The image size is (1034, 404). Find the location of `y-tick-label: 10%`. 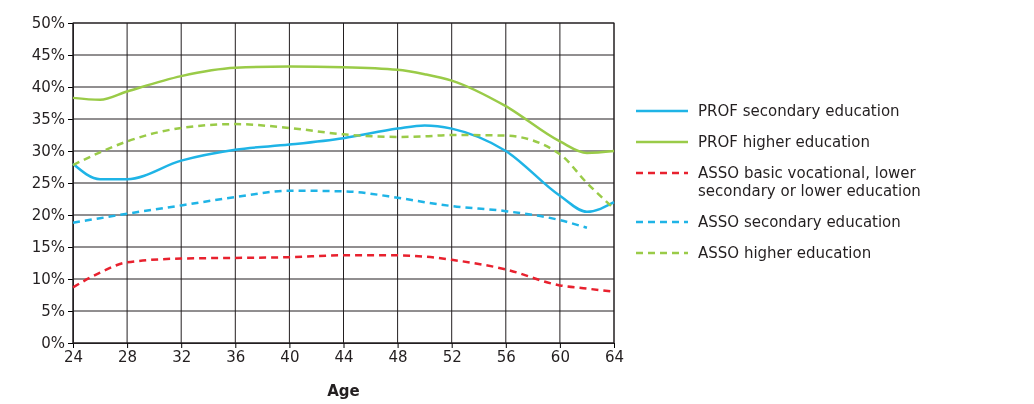

y-tick-label: 10% is located at coordinates (48, 279).